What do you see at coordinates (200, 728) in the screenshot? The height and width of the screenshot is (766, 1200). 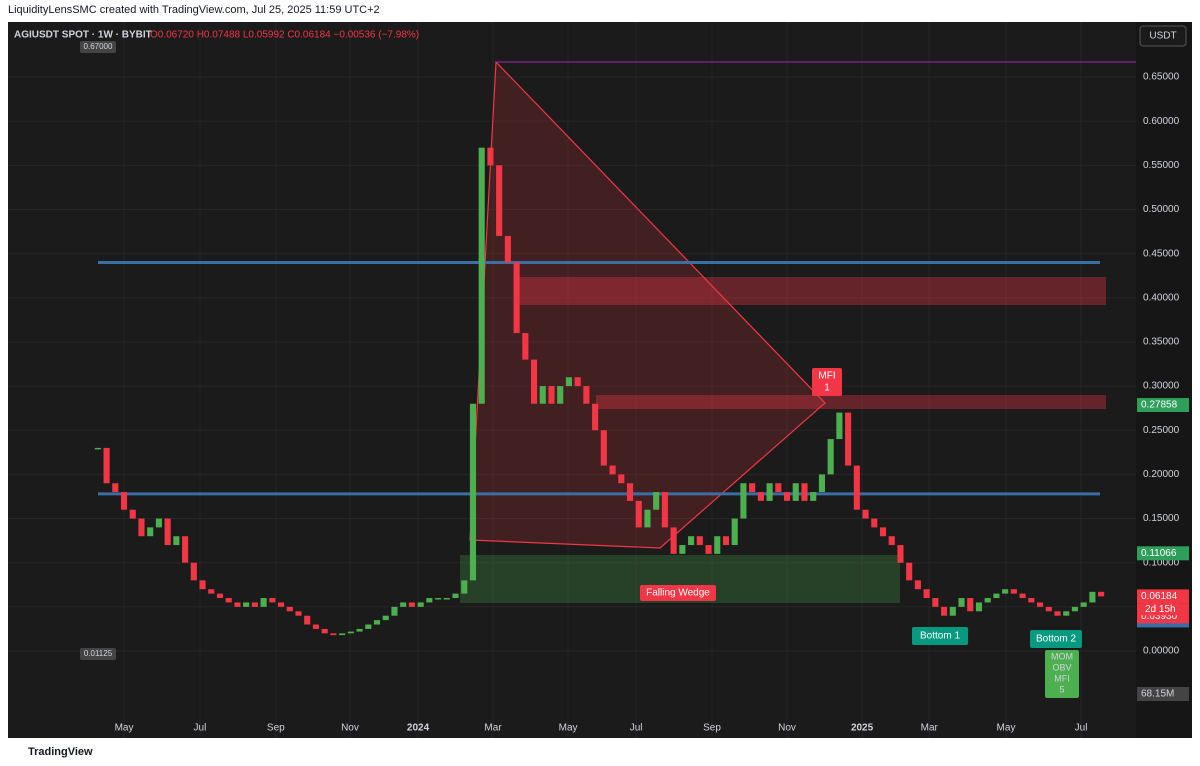 I see `x-tick-label: Jul` at bounding box center [200, 728].